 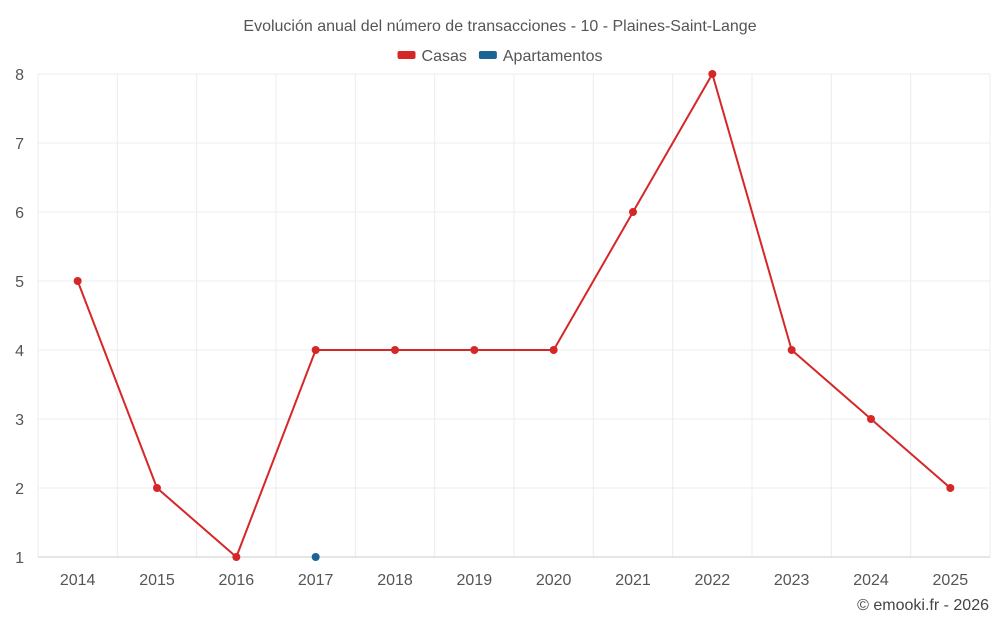 What do you see at coordinates (237, 580) in the screenshot?
I see `x-tick-label: 2016` at bounding box center [237, 580].